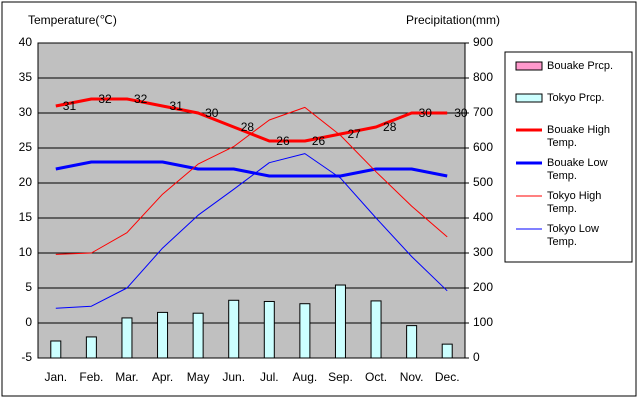 Image resolution: width=640 pixels, height=400 pixels. What do you see at coordinates (476, 357) in the screenshot?
I see `y2-tick-label: 0` at bounding box center [476, 357].